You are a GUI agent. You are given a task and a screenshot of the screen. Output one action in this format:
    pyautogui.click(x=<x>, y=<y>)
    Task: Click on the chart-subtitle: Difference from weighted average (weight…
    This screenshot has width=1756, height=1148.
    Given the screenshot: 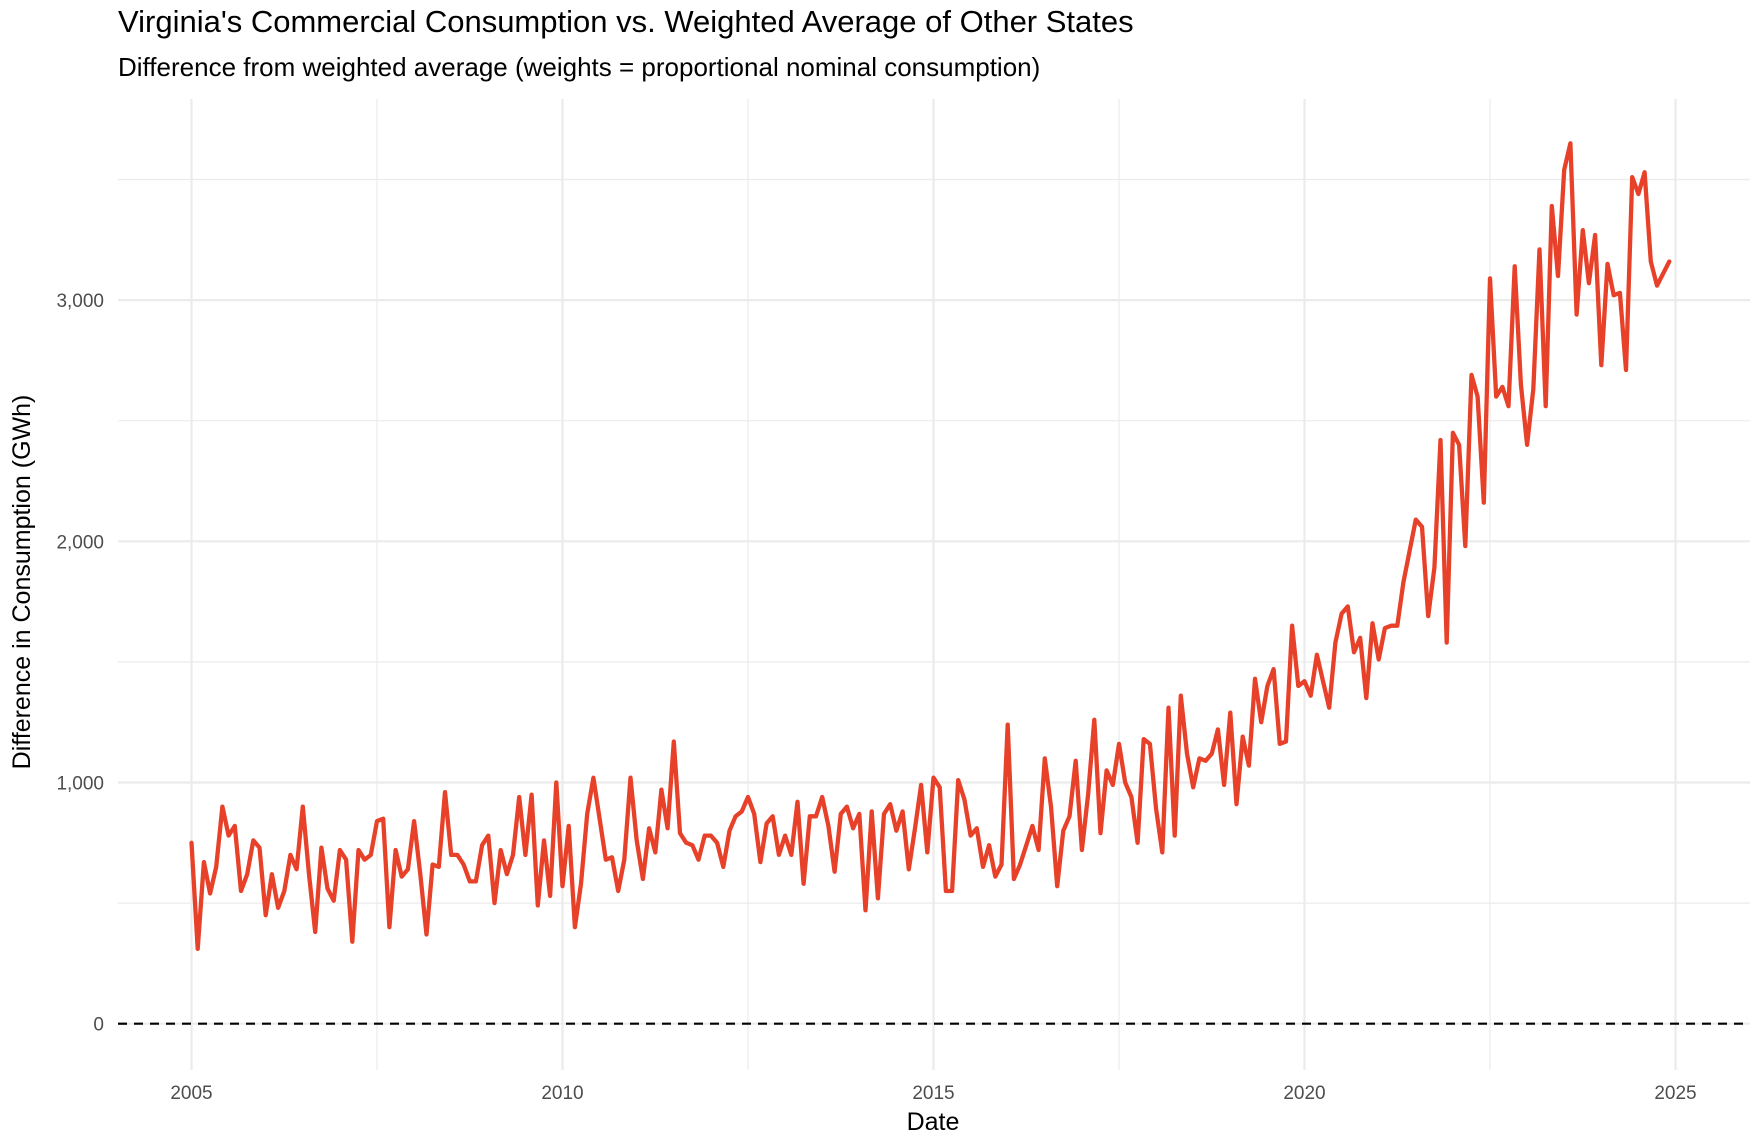 What is the action you would take?
    pyautogui.click(x=579, y=67)
    